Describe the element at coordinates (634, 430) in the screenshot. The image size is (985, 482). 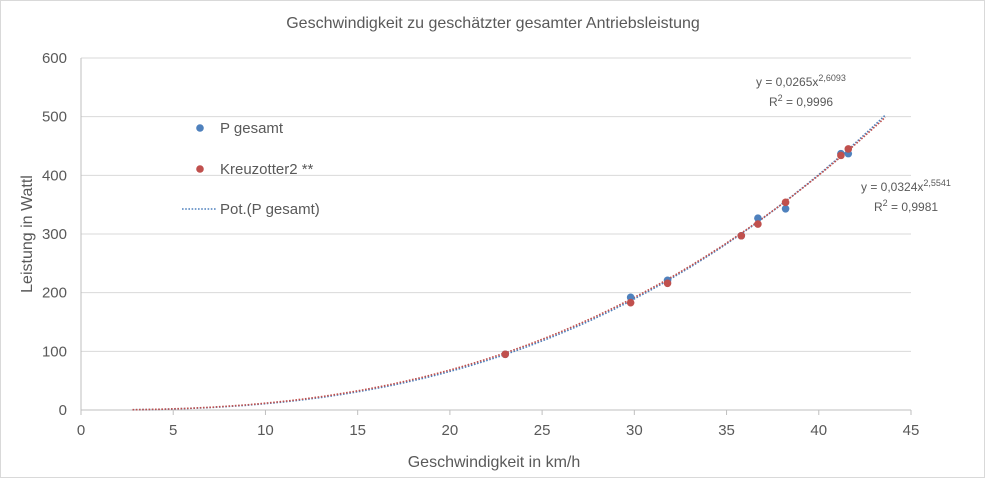
I see `x-tick-label: 30` at that location.